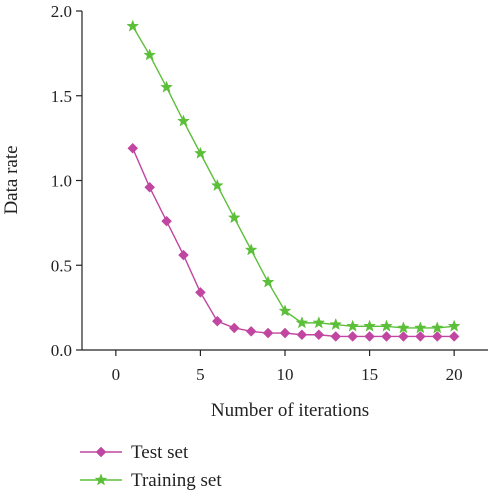 This screenshot has height=495, width=500. I want to click on y-tick-label: 0.5, so click(61, 265).